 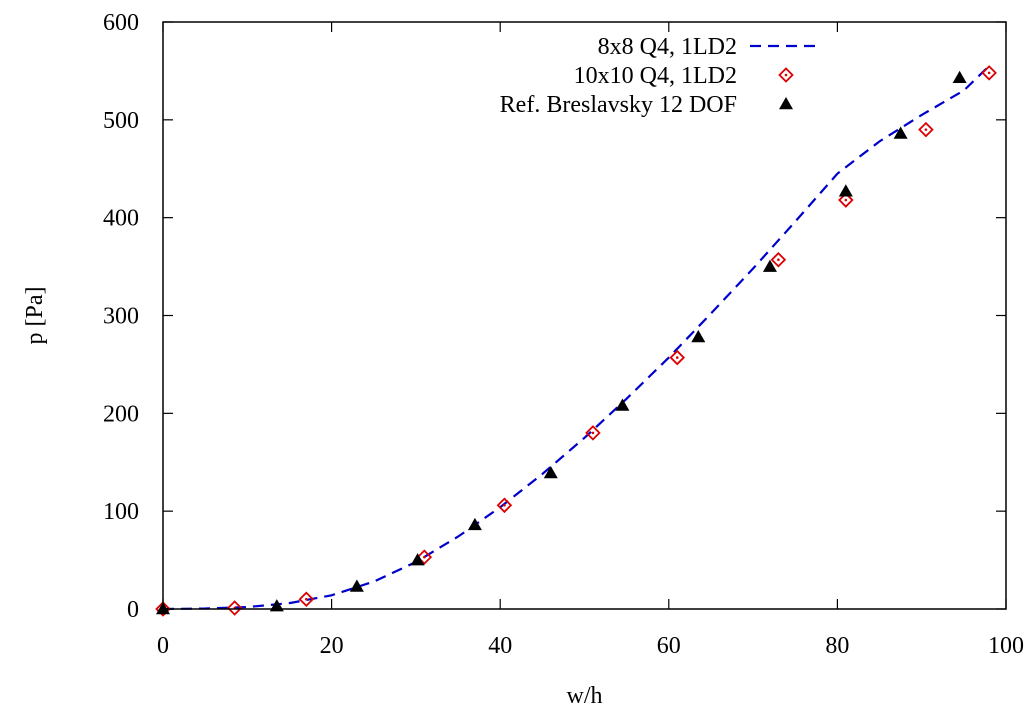 What do you see at coordinates (121, 317) in the screenshot?
I see `y-tick-label: 300` at bounding box center [121, 317].